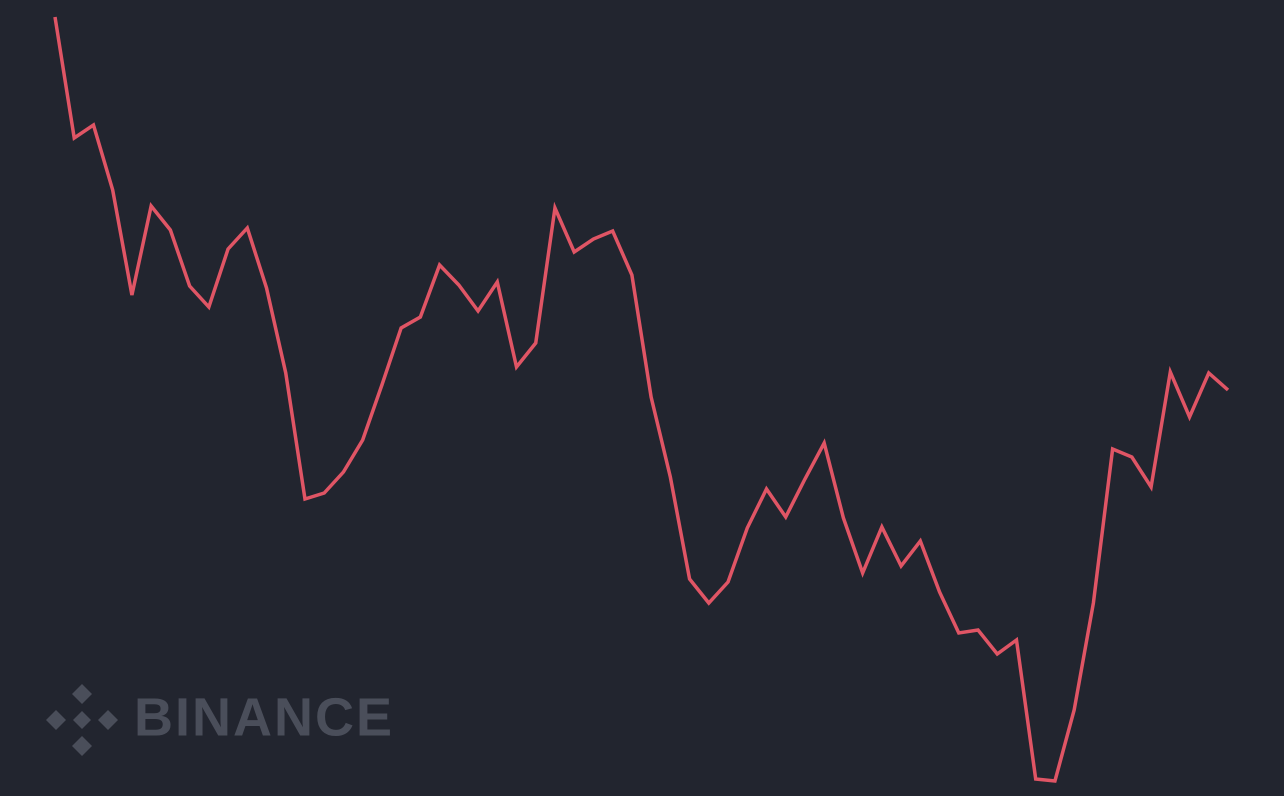 This screenshot has height=796, width=1284. Describe the element at coordinates (264, 717) in the screenshot. I see `watermark-text: BINANCE` at that location.